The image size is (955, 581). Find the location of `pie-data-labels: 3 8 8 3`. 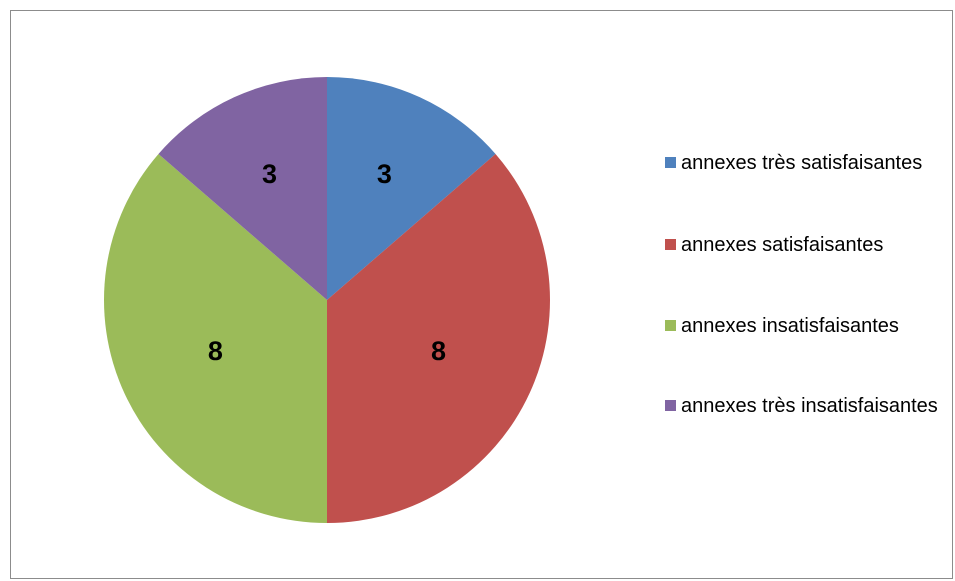

pie-data-labels: 3 8 8 3 is located at coordinates (327, 262).